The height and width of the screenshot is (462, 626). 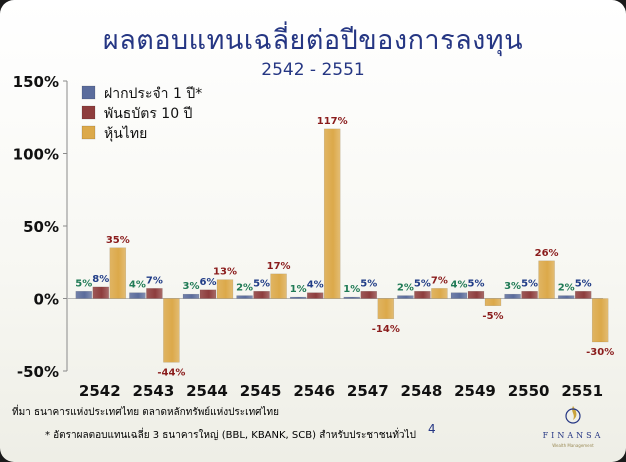 I want to click on y-tick-label: 150%, so click(x=36, y=82).